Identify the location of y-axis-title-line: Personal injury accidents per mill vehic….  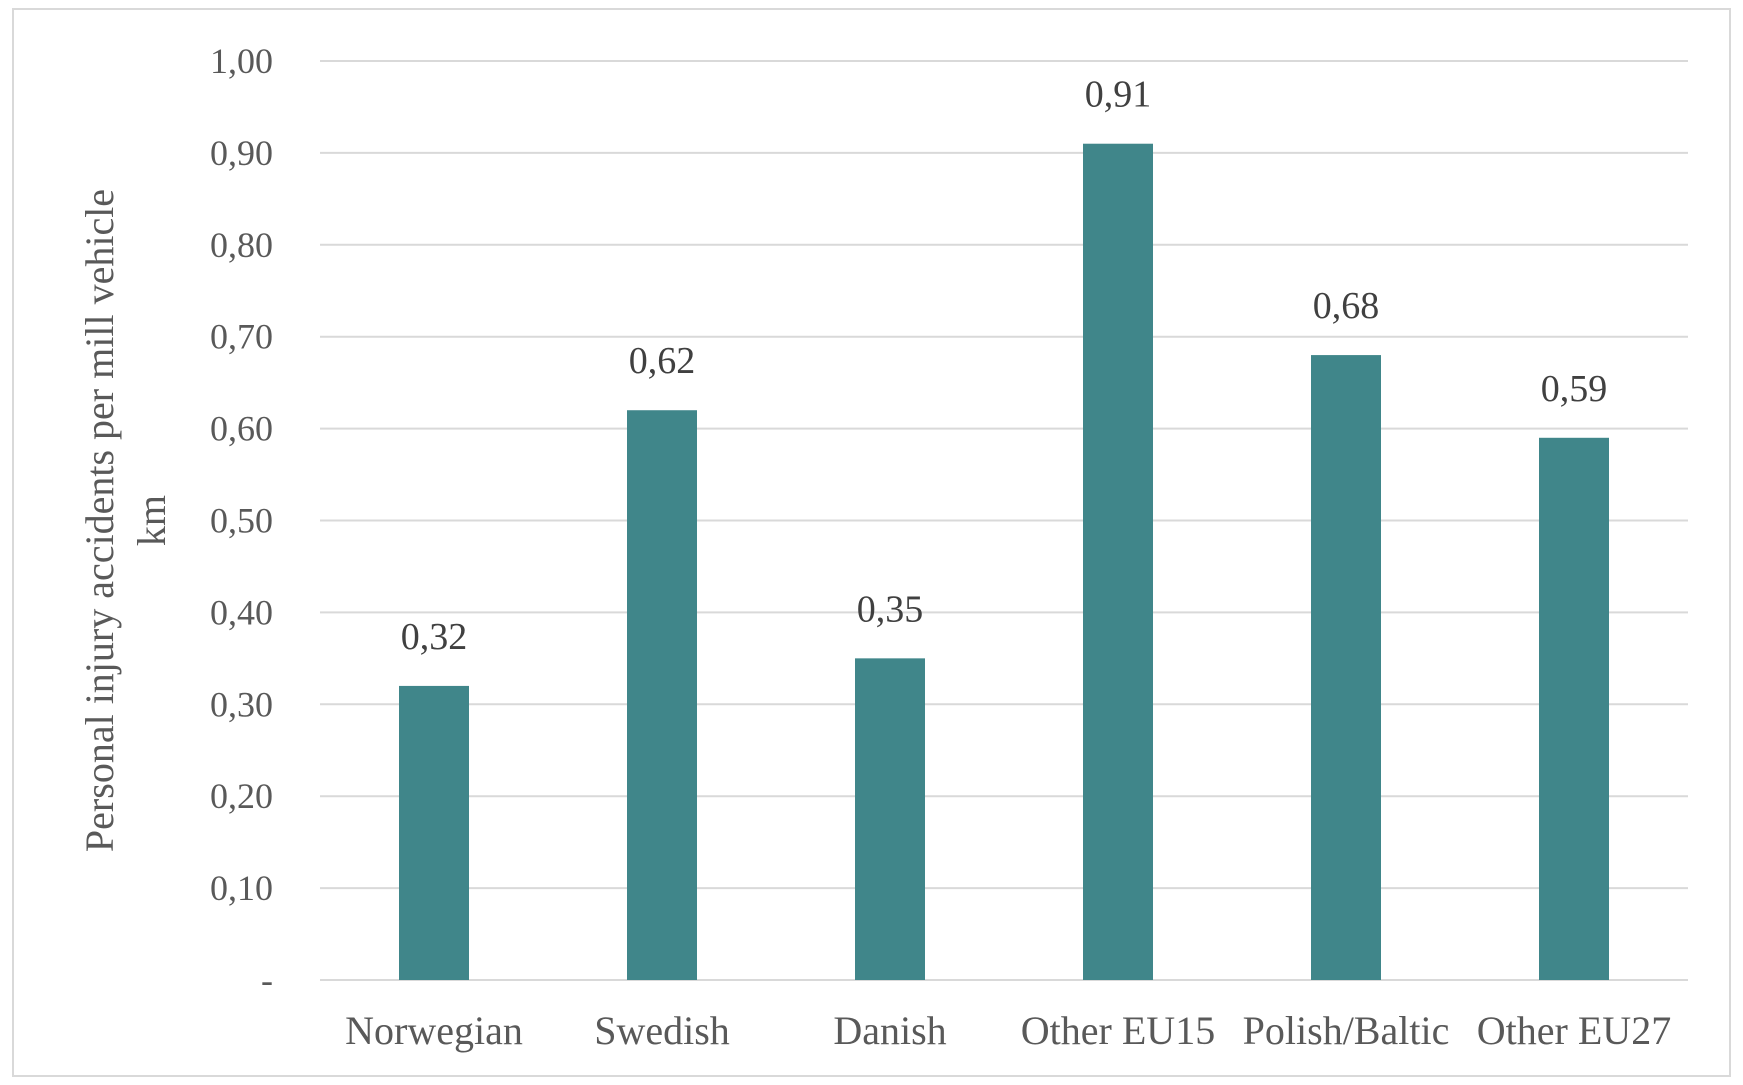
(99, 520).